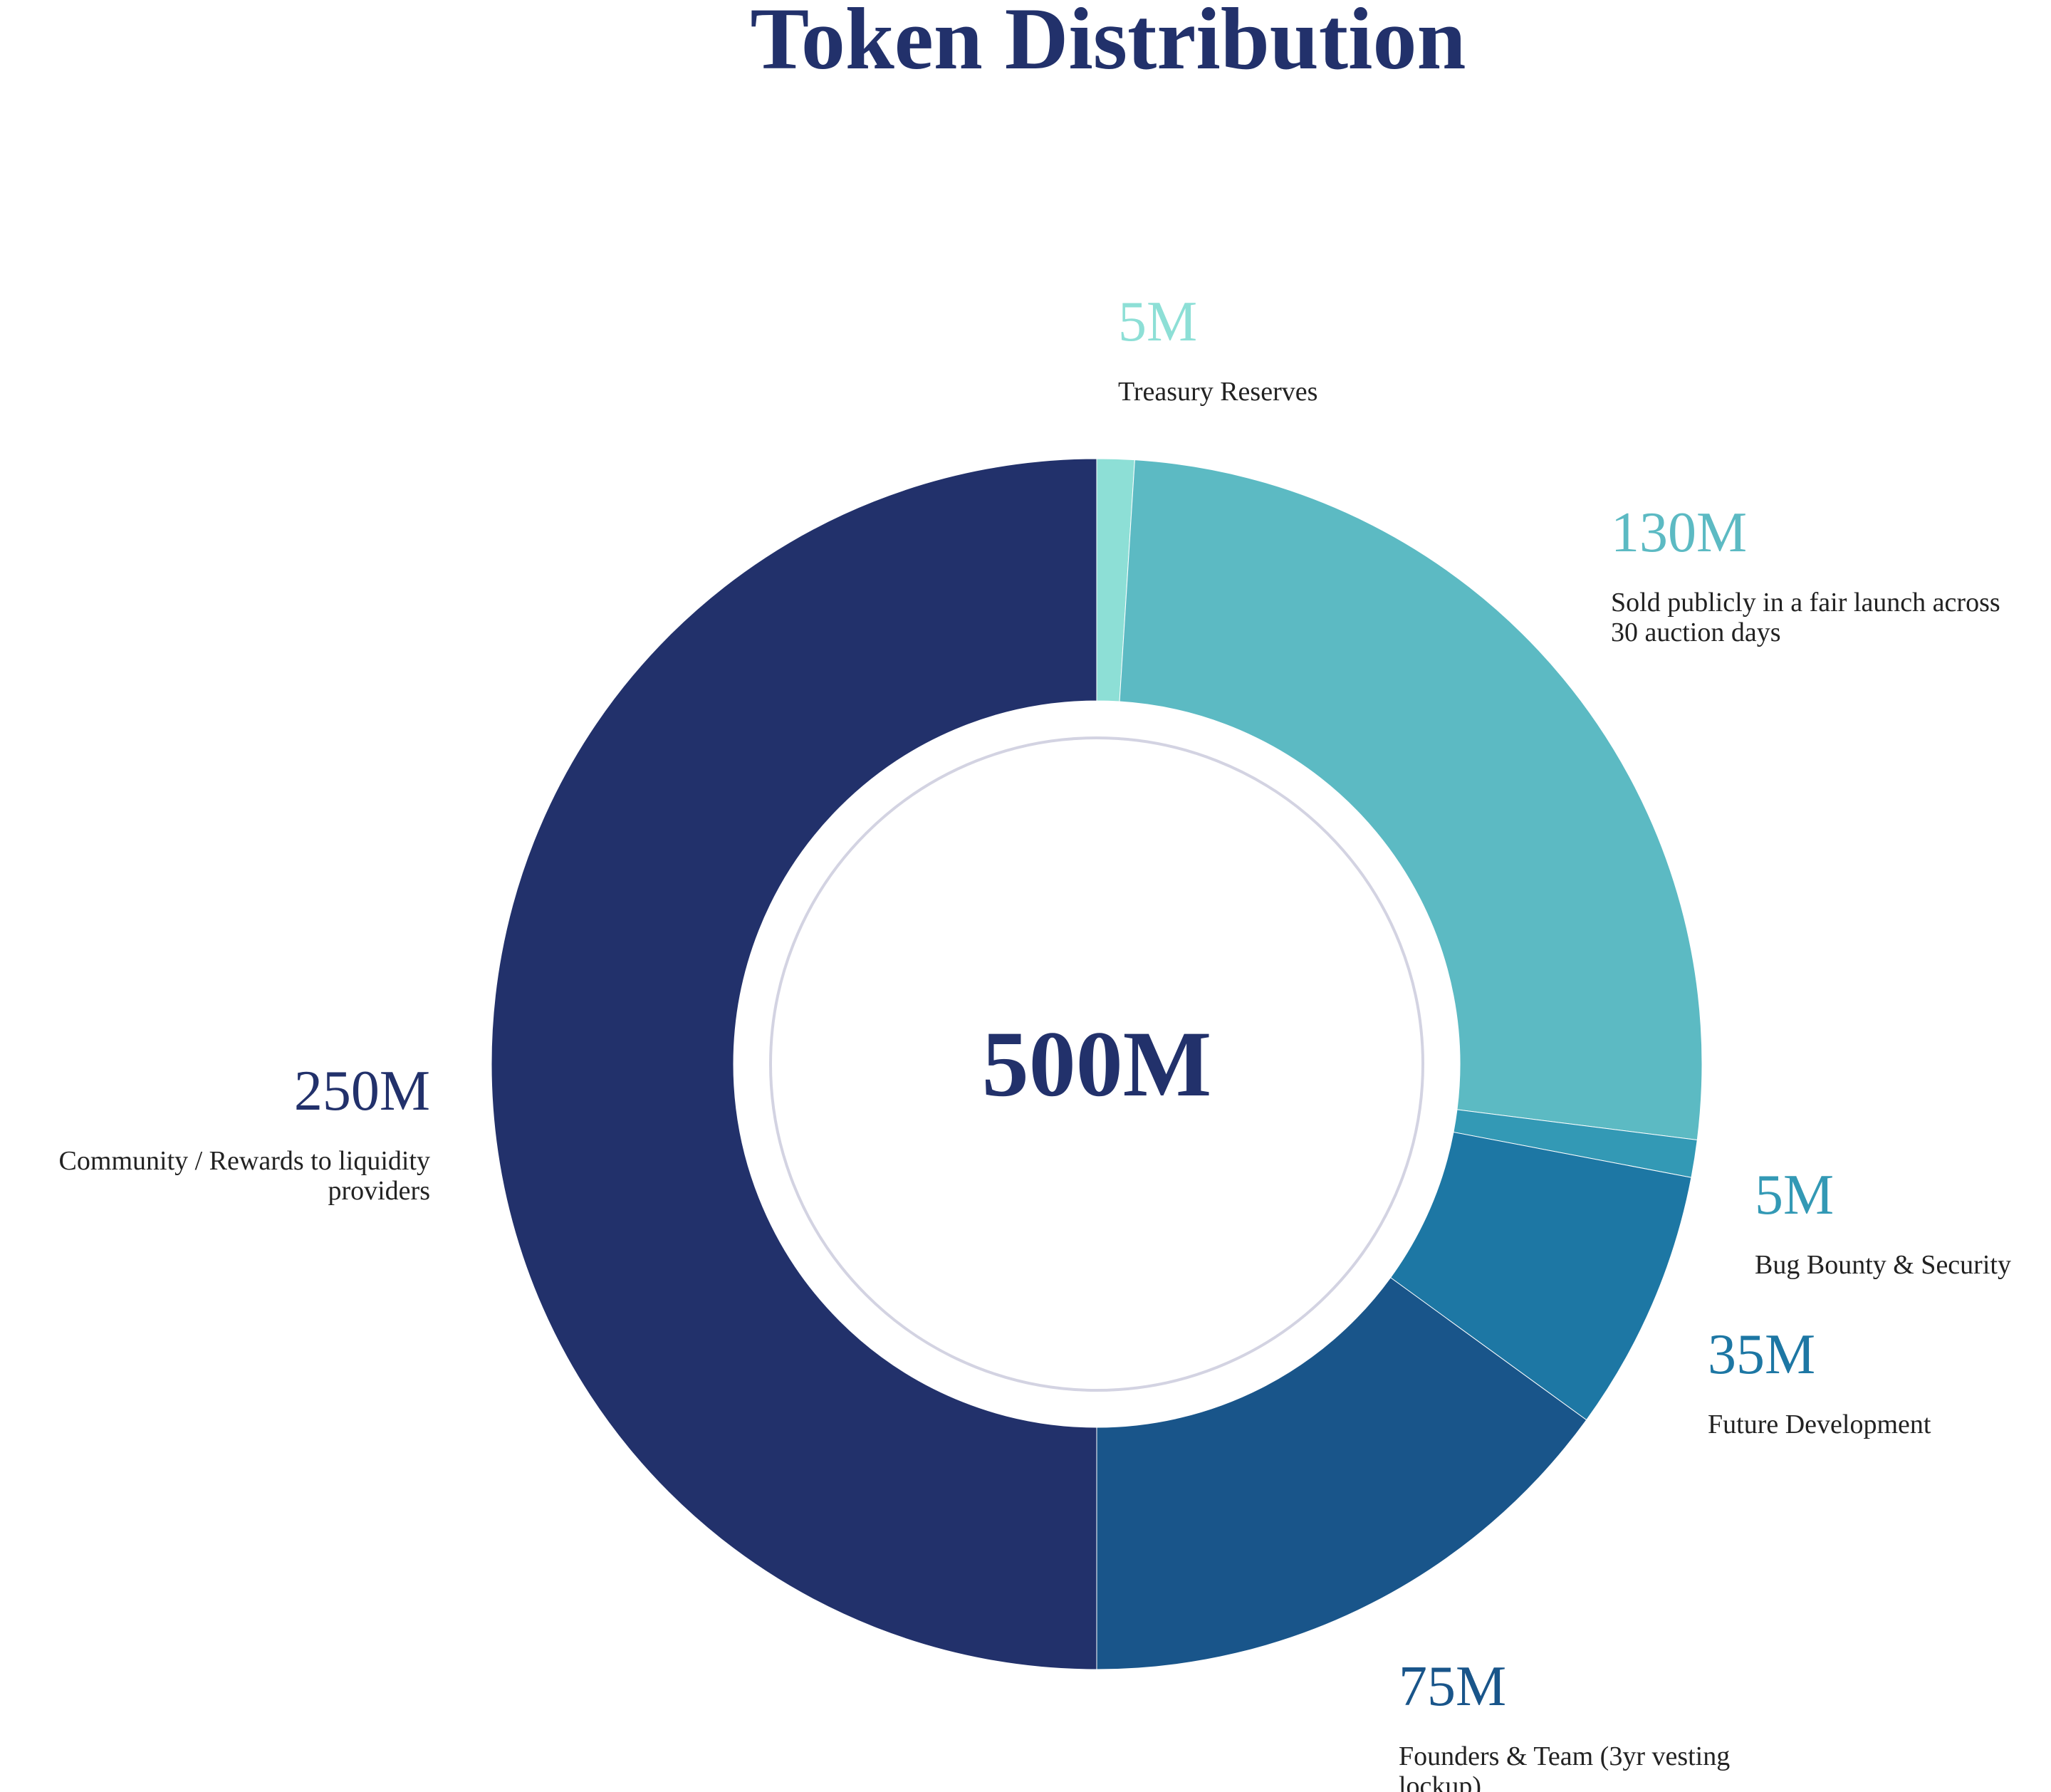 The image size is (2051, 1792). Describe the element at coordinates (244, 1161) in the screenshot. I see `slice-description: Community / Rewards to liquidity` at that location.